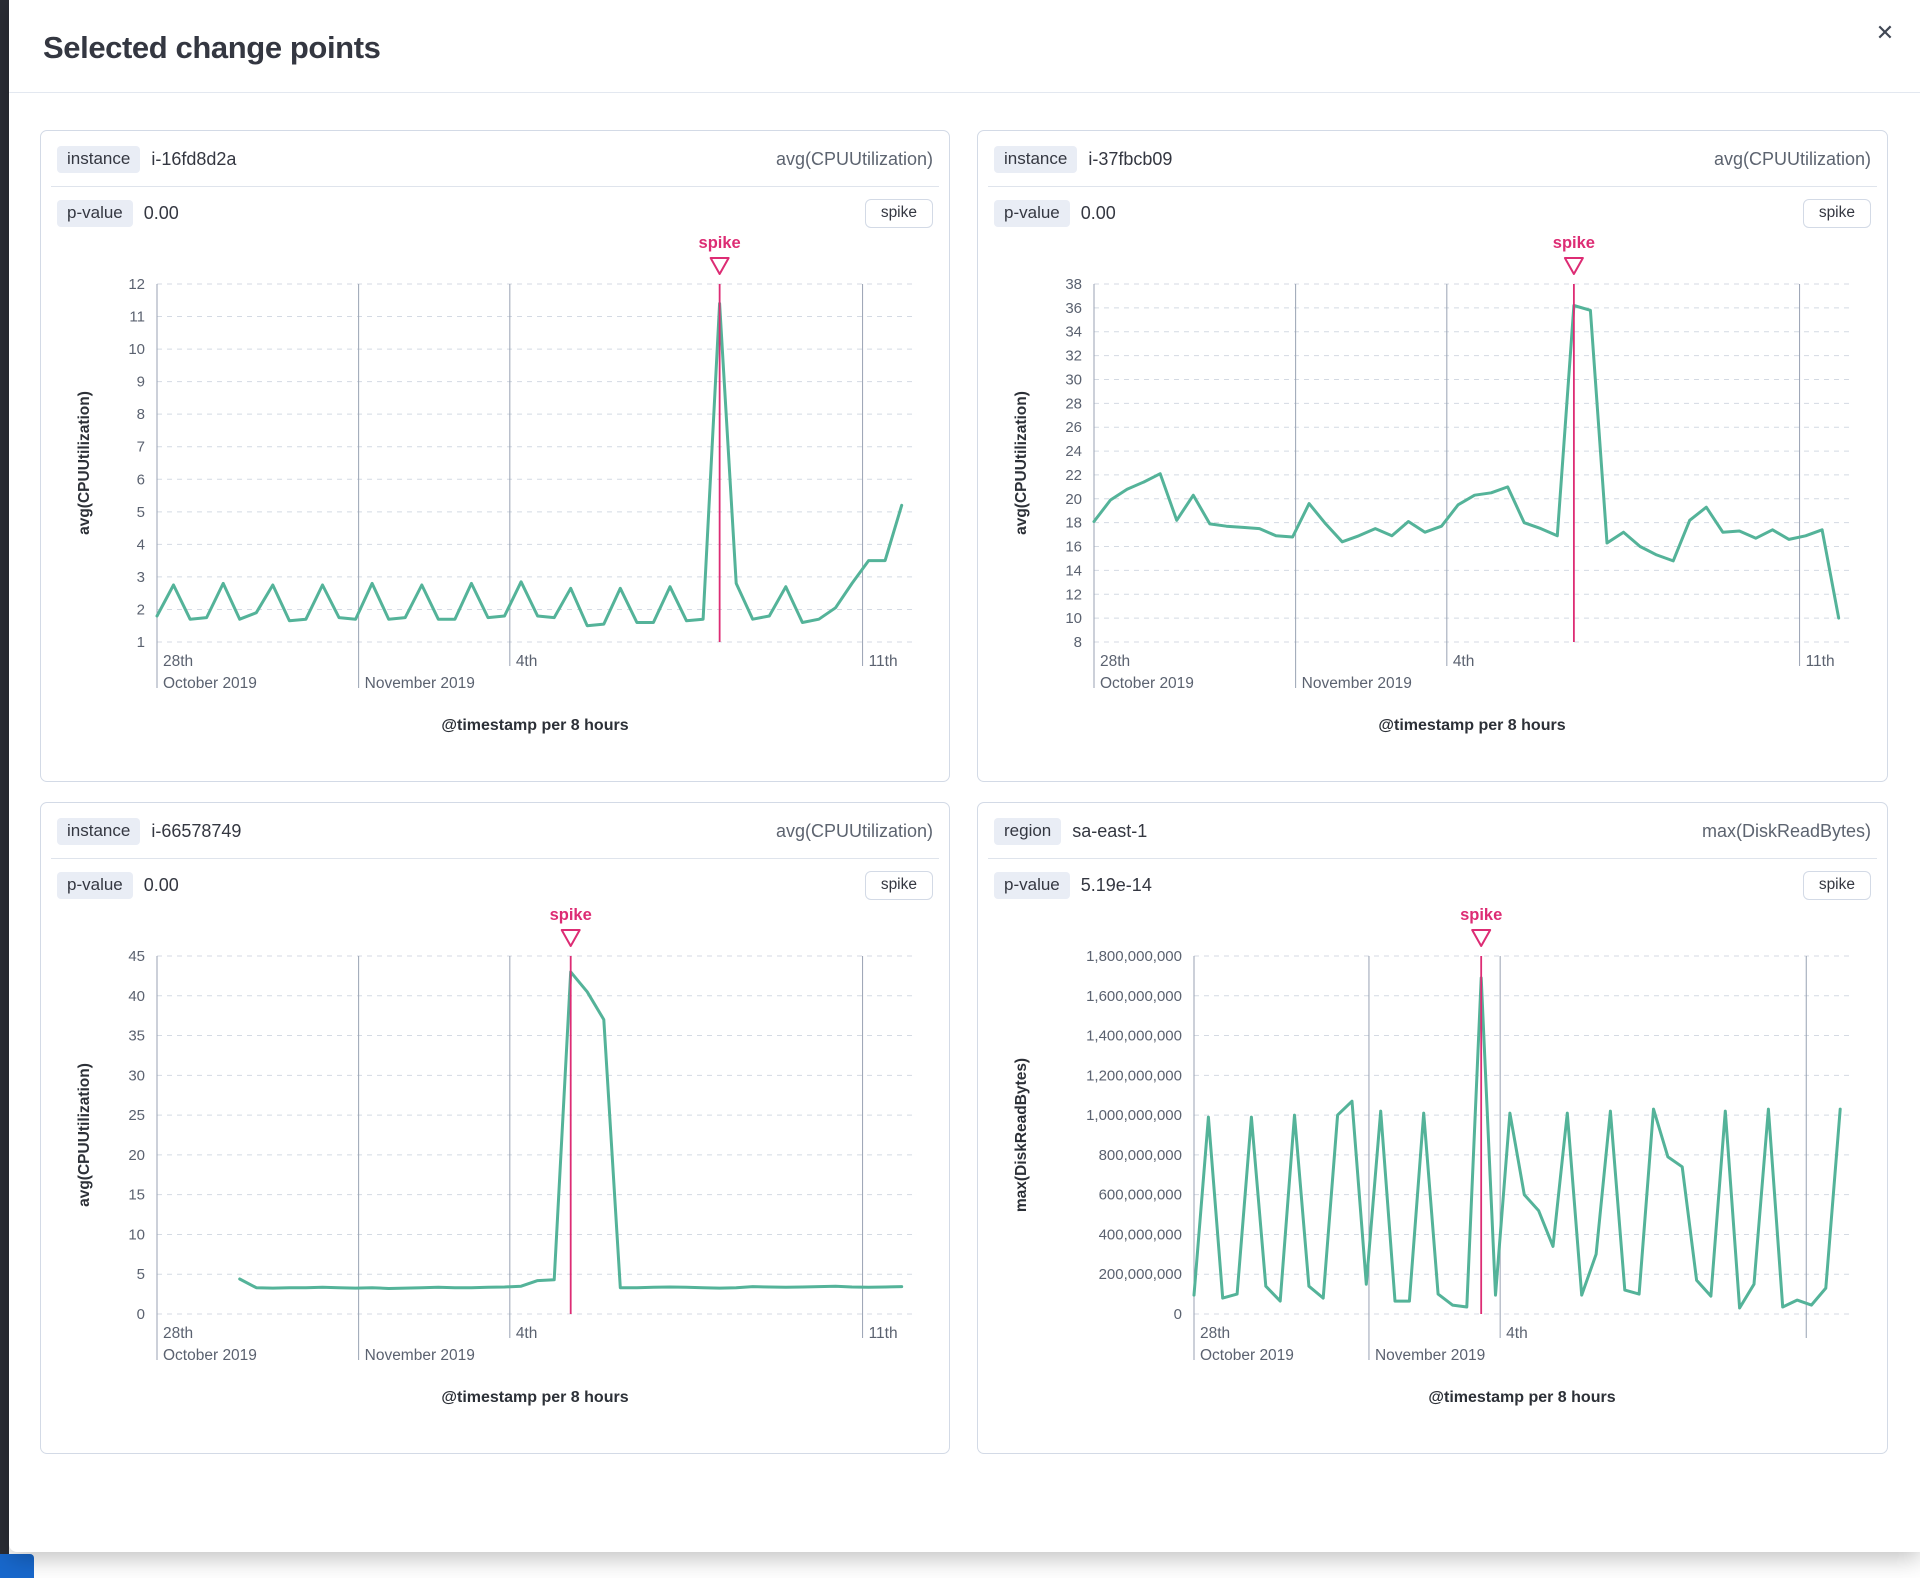  I want to click on close-icon: ✕, so click(1885, 33).